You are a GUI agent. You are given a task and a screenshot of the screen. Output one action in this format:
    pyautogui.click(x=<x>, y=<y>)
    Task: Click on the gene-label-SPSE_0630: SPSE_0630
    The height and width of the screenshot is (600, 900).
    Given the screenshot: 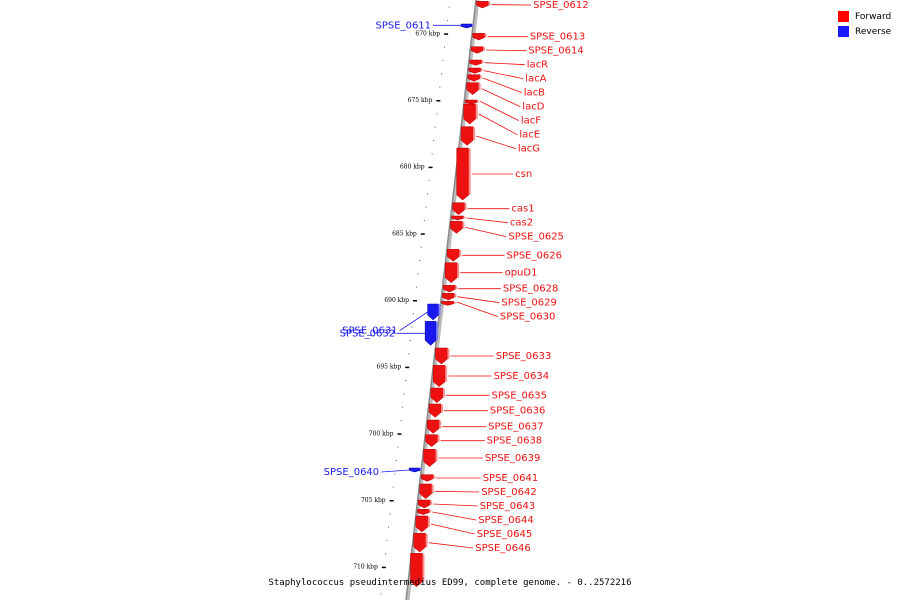 What is the action you would take?
    pyautogui.click(x=528, y=317)
    